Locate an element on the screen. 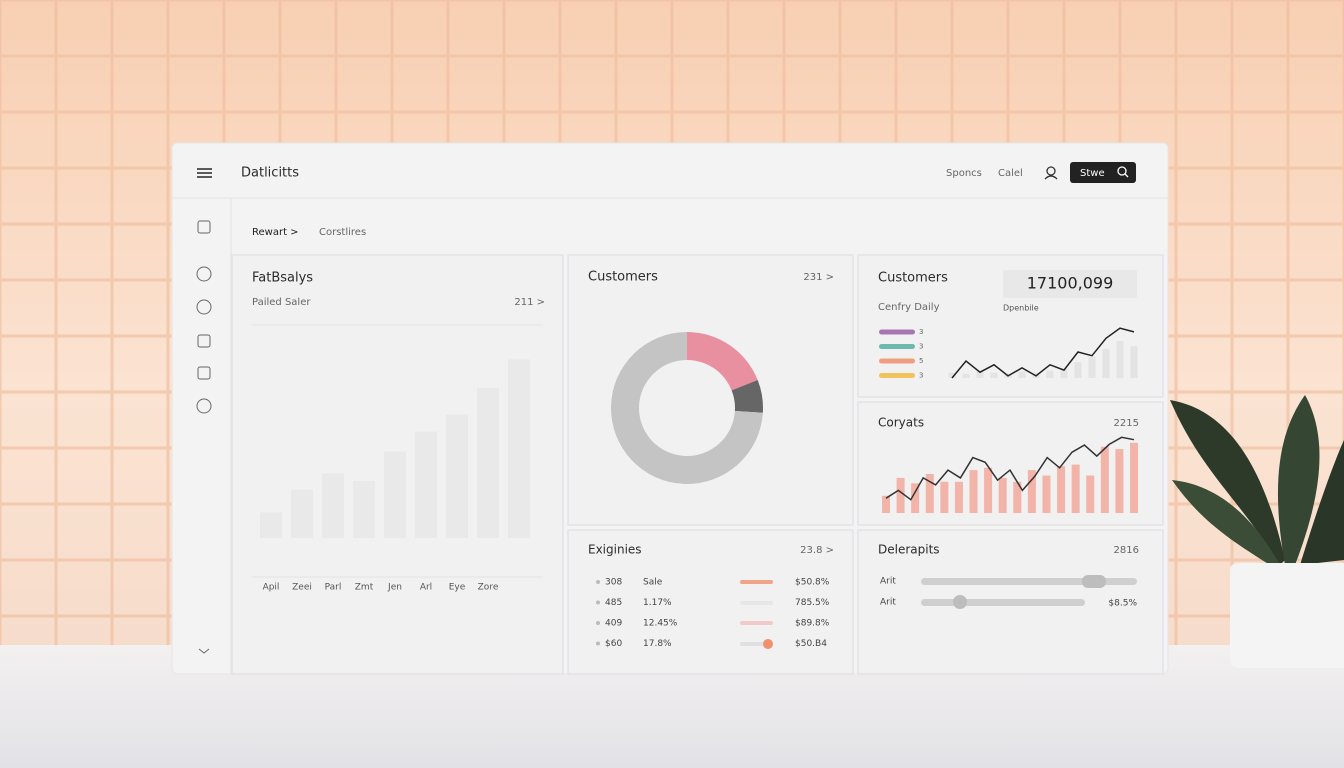  exiginies-panel is located at coordinates (710, 602).